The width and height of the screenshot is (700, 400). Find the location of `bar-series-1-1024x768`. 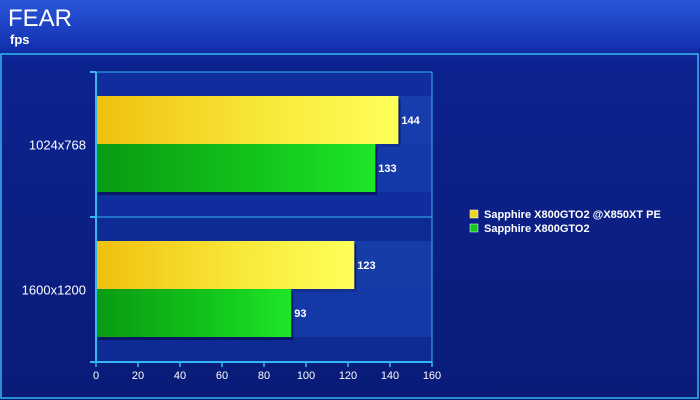

bar-series-1-1024x768 is located at coordinates (247, 120).